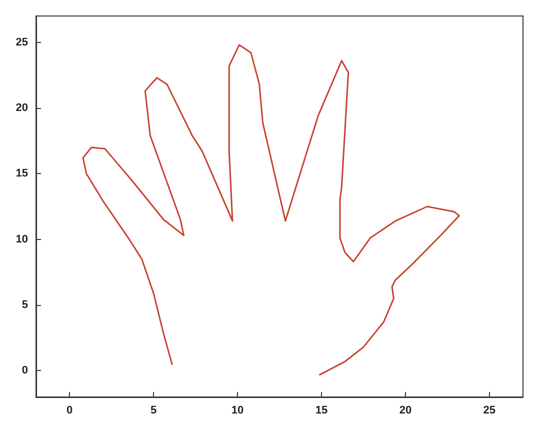 This screenshot has width=535, height=427. What do you see at coordinates (25, 305) in the screenshot?
I see `y-tick-label: 5` at bounding box center [25, 305].